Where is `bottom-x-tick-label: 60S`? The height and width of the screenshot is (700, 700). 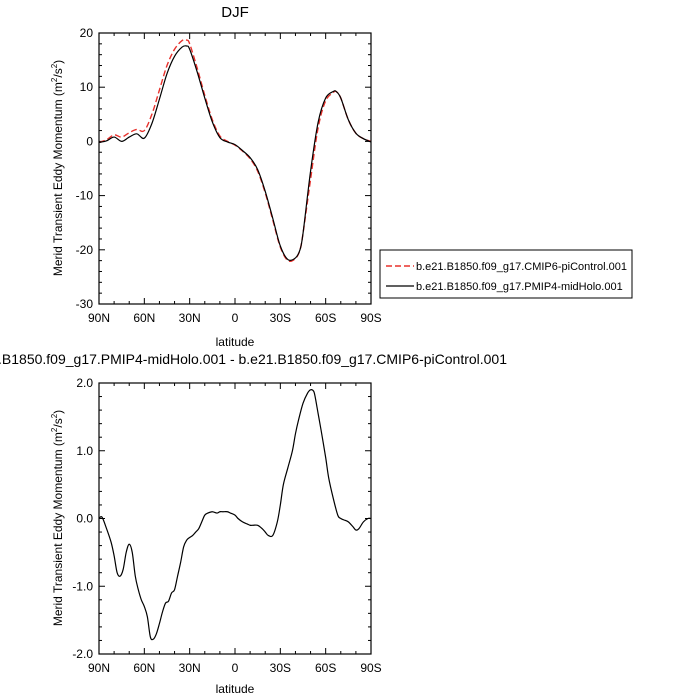
bottom-x-tick-label: 60S is located at coordinates (325, 668).